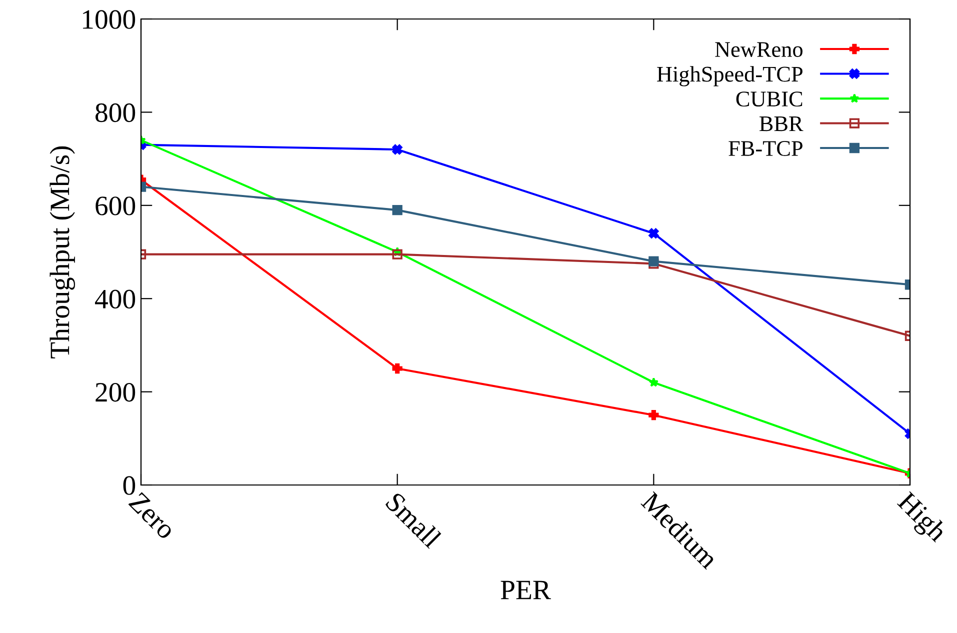  Describe the element at coordinates (782, 124) in the screenshot. I see `legend-label: BBR` at that location.